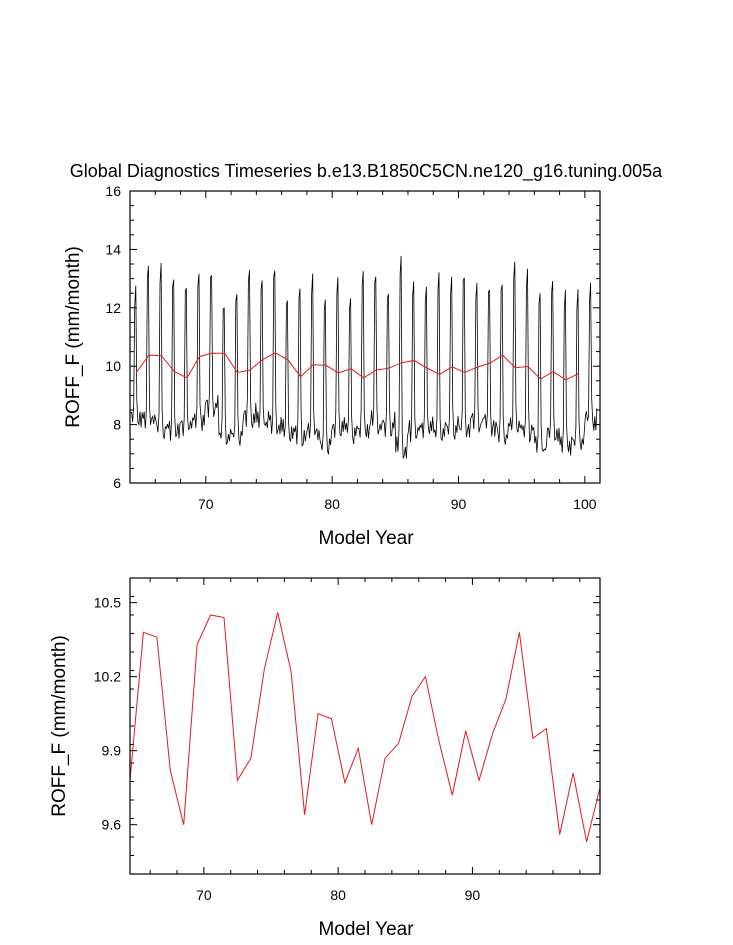 The height and width of the screenshot is (945, 733). What do you see at coordinates (107, 677) in the screenshot?
I see `y-tick-label: 10.2` at bounding box center [107, 677].